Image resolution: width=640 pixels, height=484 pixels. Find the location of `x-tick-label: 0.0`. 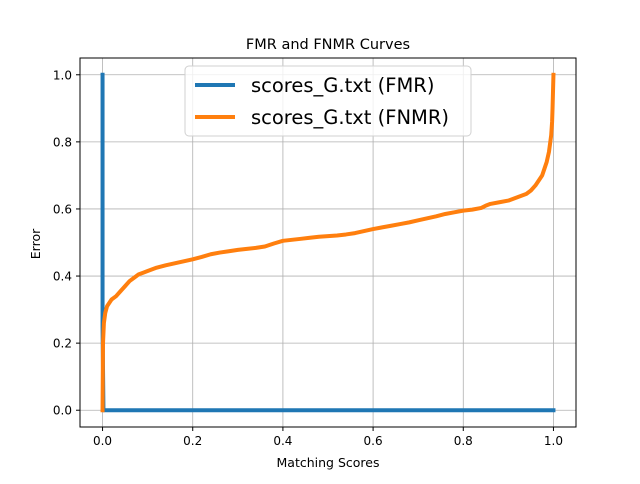

x-tick-label: 0.0 is located at coordinates (102, 441).